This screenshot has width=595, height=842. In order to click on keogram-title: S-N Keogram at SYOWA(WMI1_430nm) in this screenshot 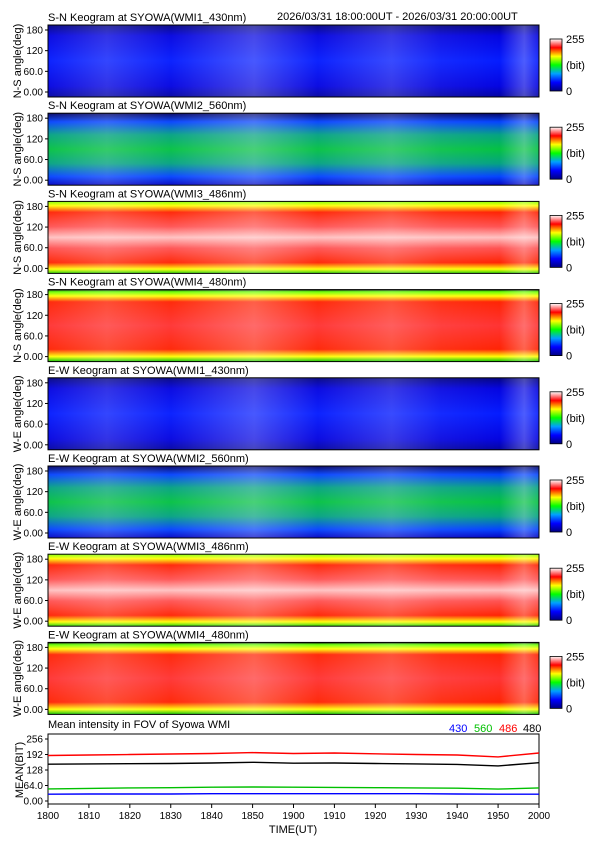, I will do `click(147, 18)`.